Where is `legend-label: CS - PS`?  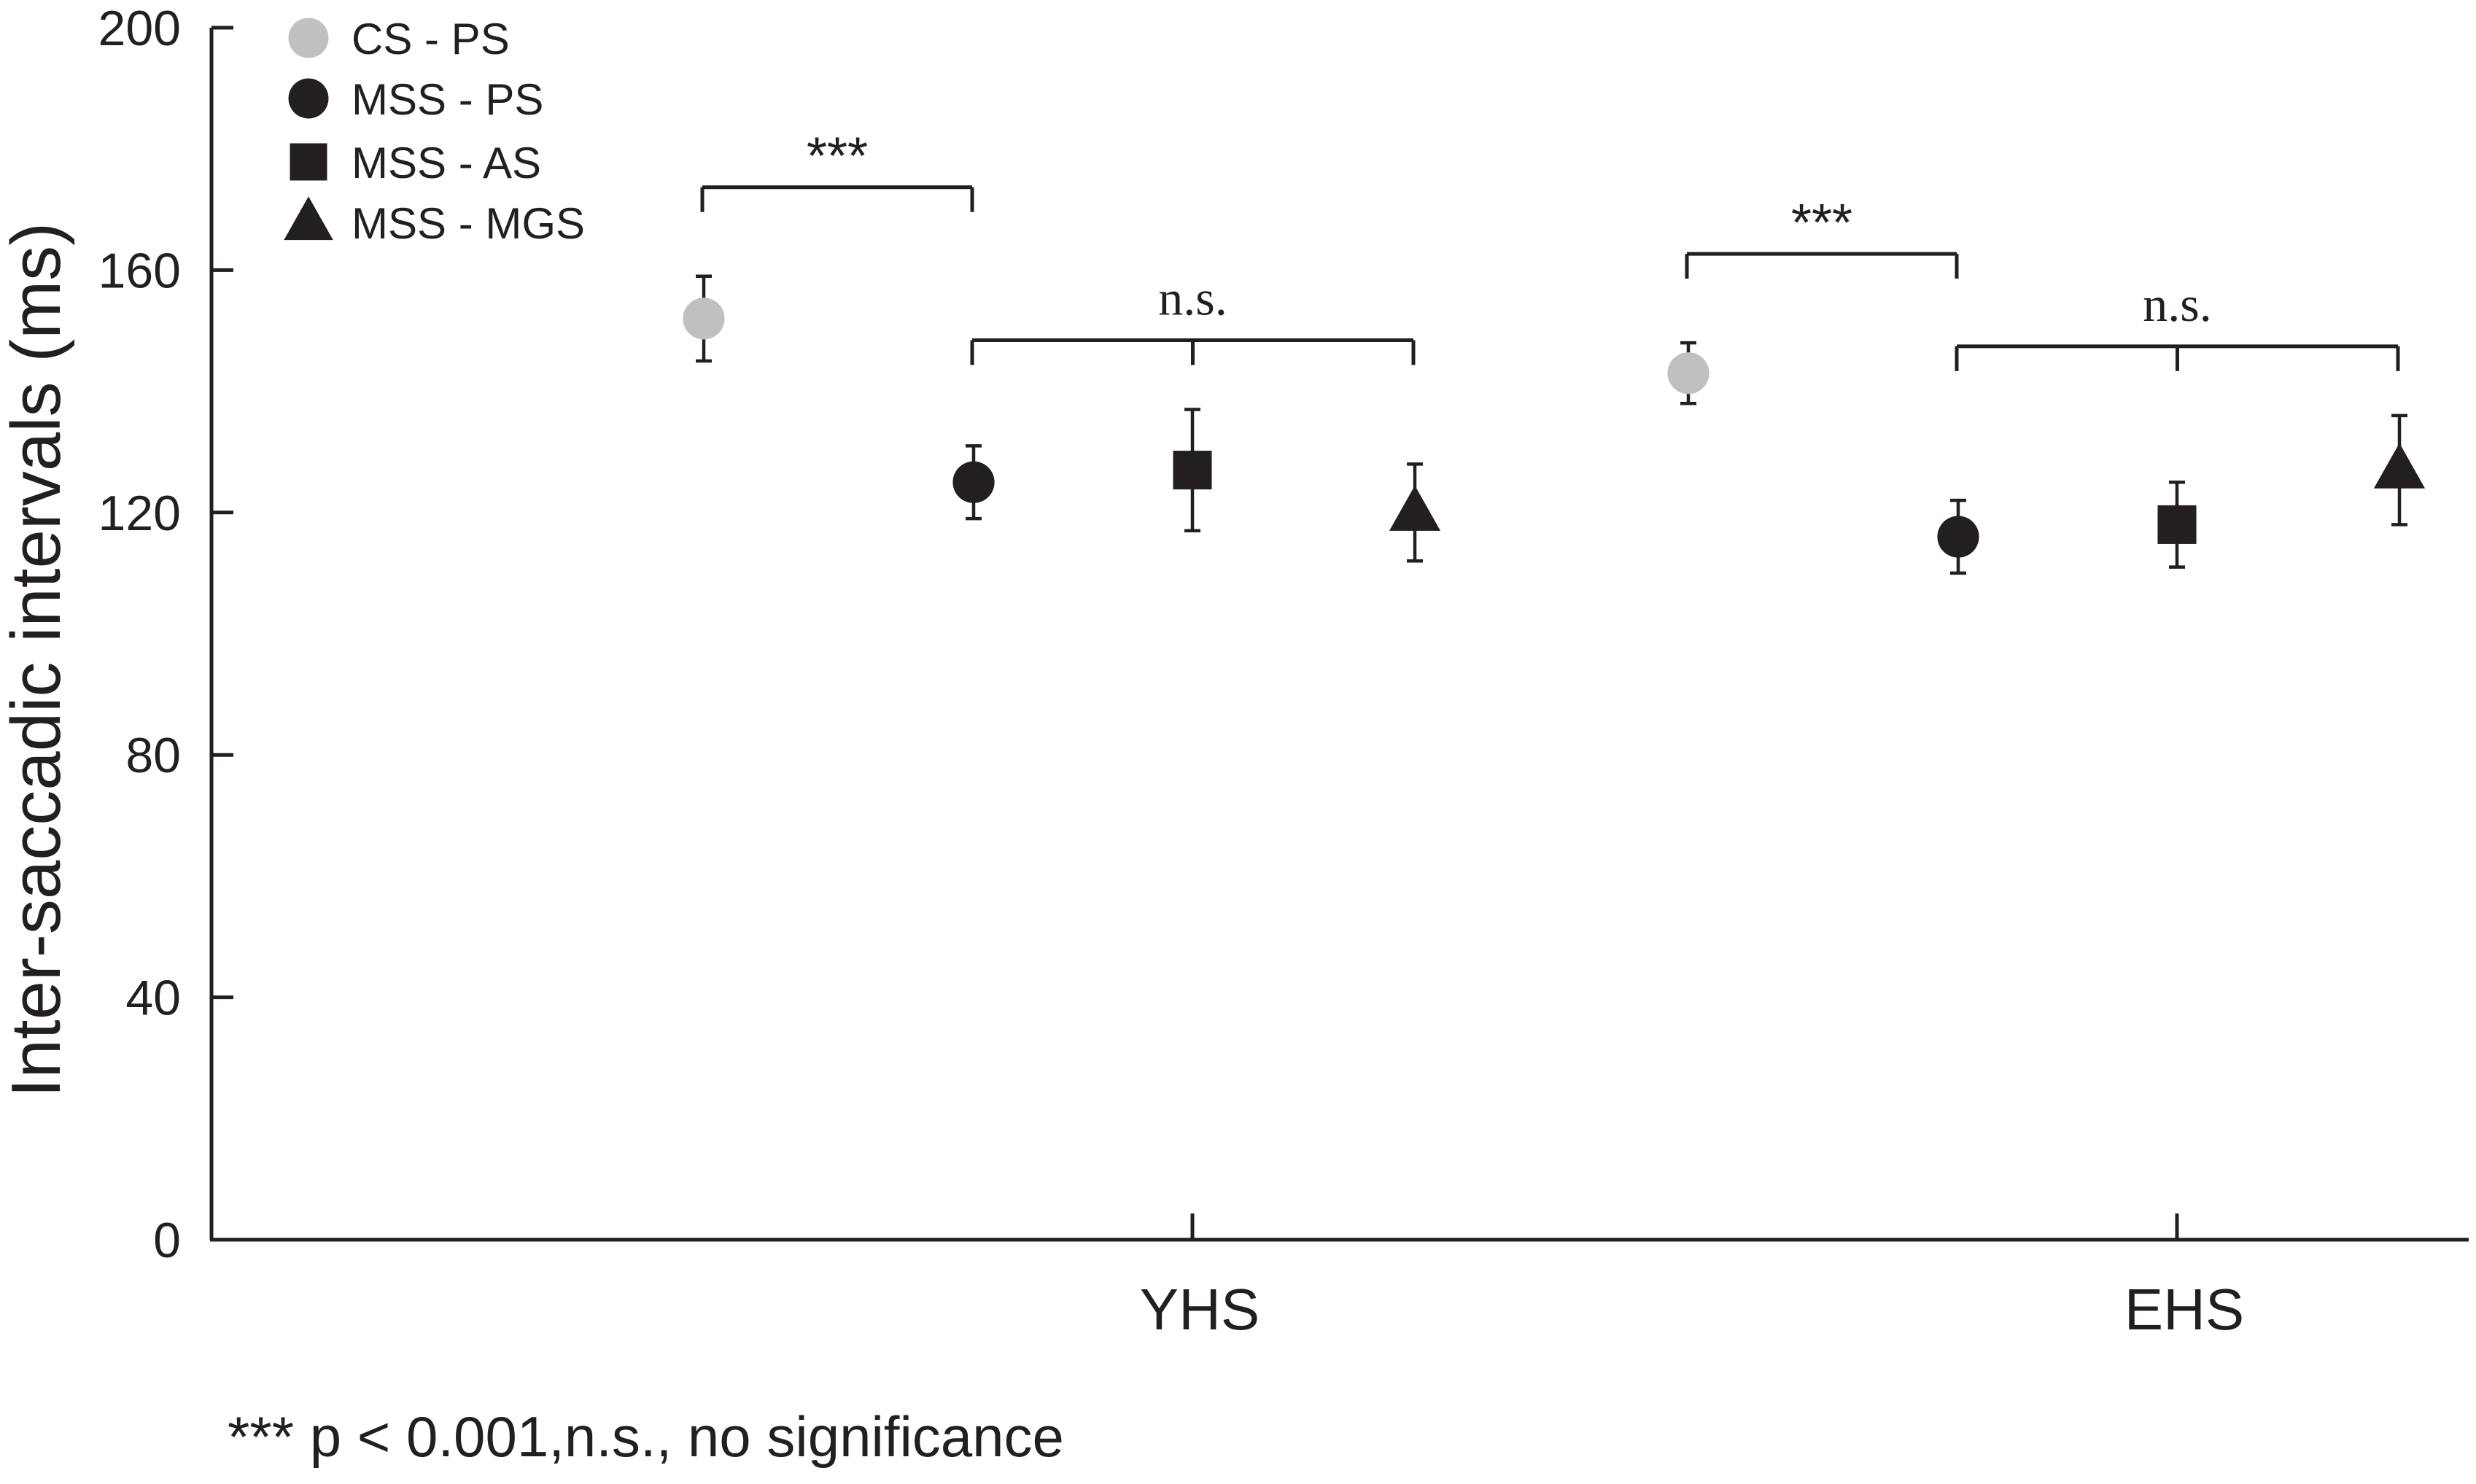 legend-label: CS - PS is located at coordinates (431, 39).